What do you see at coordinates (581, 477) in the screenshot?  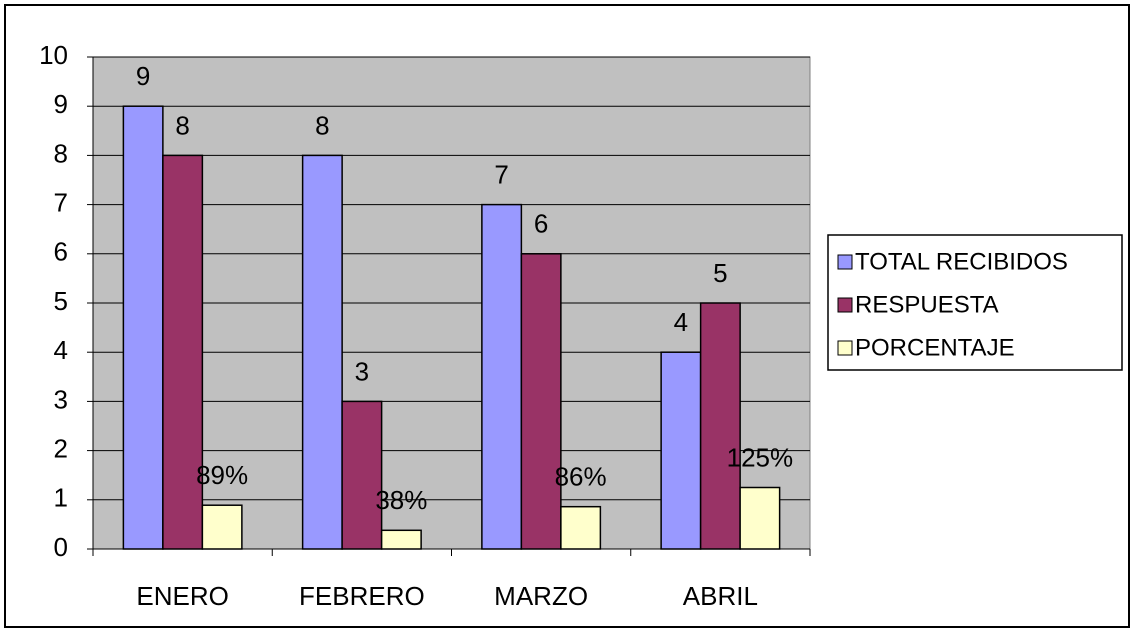 I see `data-label: 86%` at bounding box center [581, 477].